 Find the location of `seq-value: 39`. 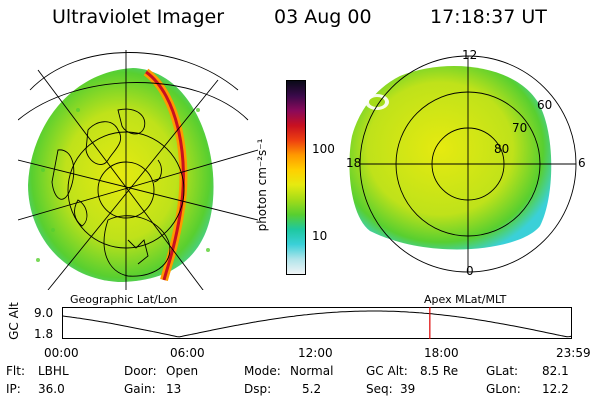

seq-value: 39 is located at coordinates (408, 389).